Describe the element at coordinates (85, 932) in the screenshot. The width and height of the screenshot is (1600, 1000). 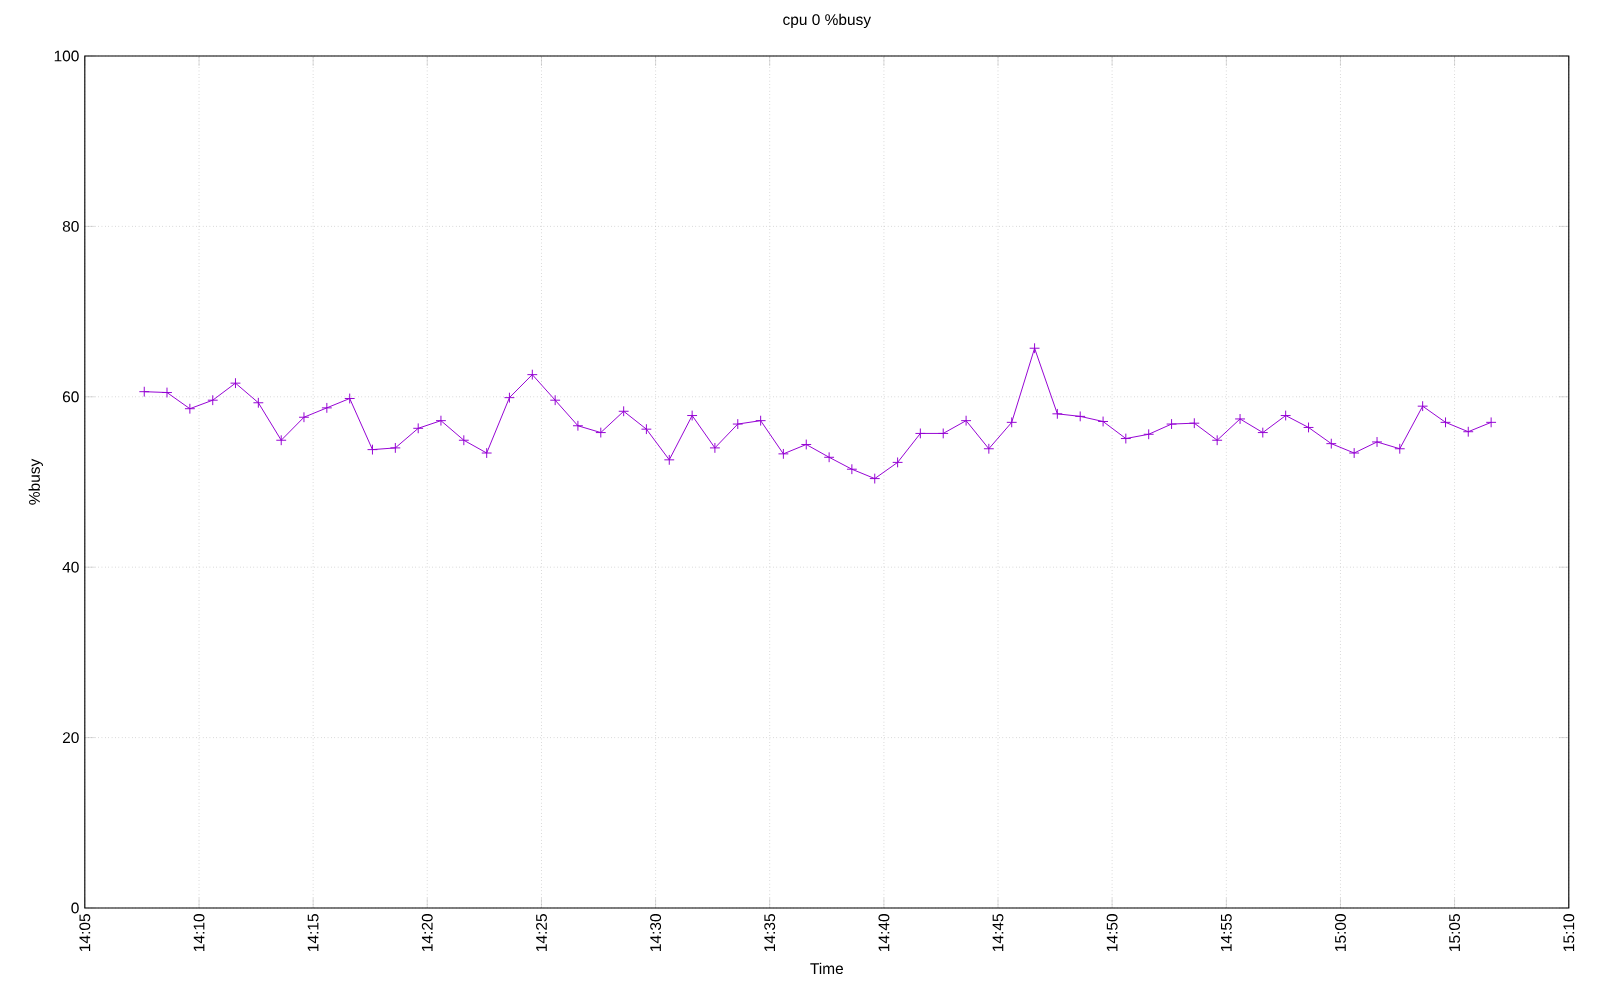
I see `x-tick-label: 14:05` at that location.